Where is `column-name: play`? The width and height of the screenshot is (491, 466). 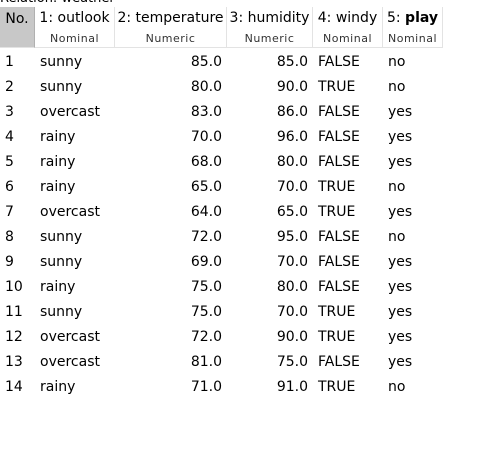
column-name: play is located at coordinates (422, 18).